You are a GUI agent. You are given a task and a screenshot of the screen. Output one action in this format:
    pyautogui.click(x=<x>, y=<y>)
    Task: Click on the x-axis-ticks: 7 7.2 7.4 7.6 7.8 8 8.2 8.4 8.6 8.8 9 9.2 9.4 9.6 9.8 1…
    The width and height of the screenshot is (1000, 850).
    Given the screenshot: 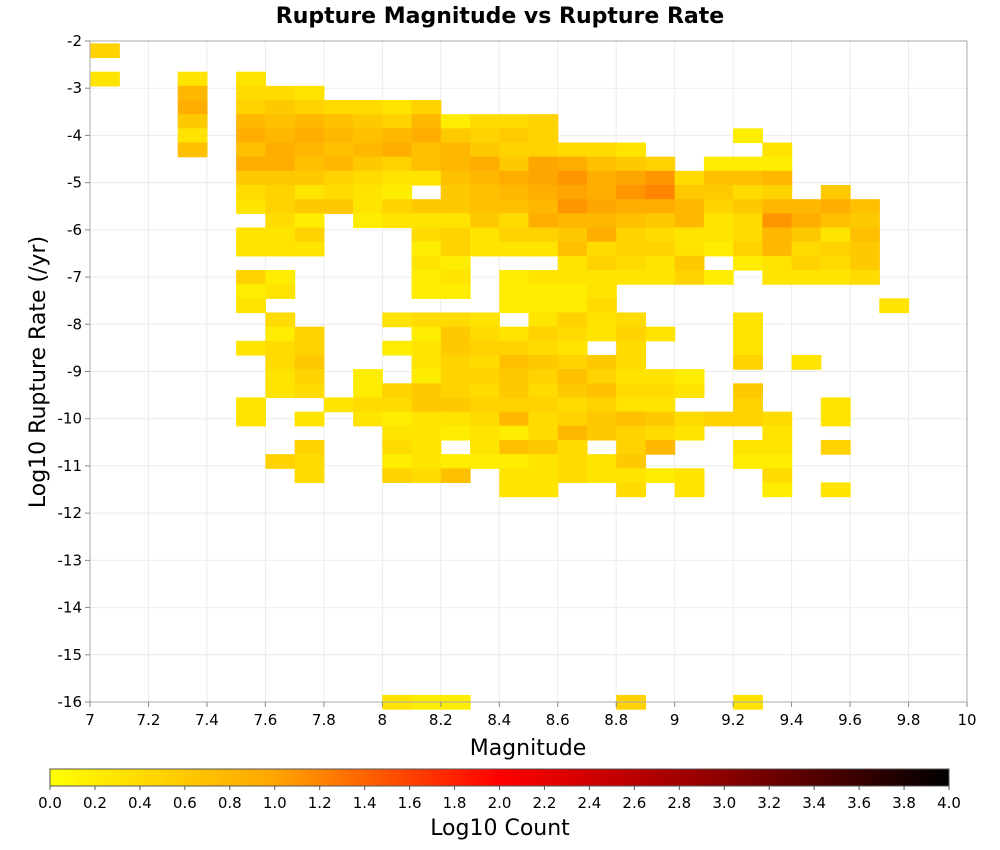 What is the action you would take?
    pyautogui.click(x=531, y=715)
    